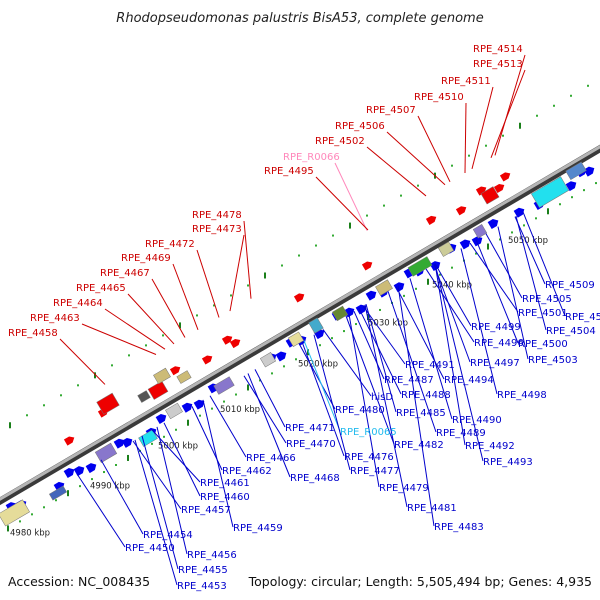 This screenshot has height=600, width=600. Describe the element at coordinates (146, 258) in the screenshot. I see `gene-label-rpe_4469: RPE_4469` at that location.